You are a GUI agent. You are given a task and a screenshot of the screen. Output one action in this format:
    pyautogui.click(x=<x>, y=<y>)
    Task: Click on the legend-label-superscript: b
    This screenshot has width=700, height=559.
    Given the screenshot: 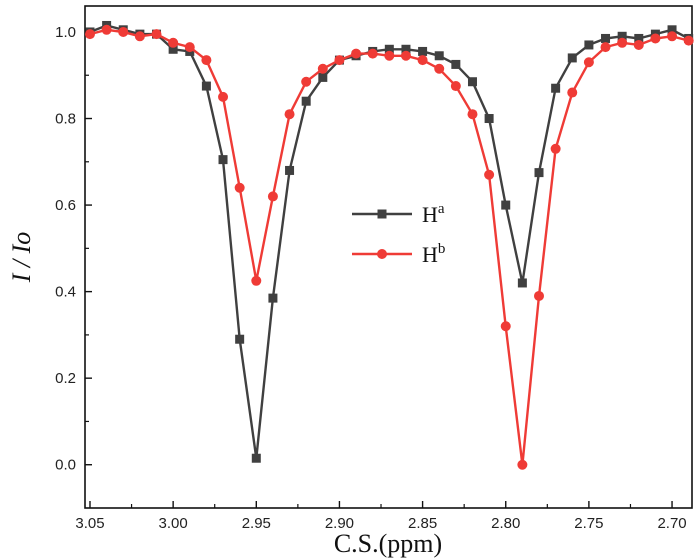 What is the action you would take?
    pyautogui.click(x=442, y=249)
    